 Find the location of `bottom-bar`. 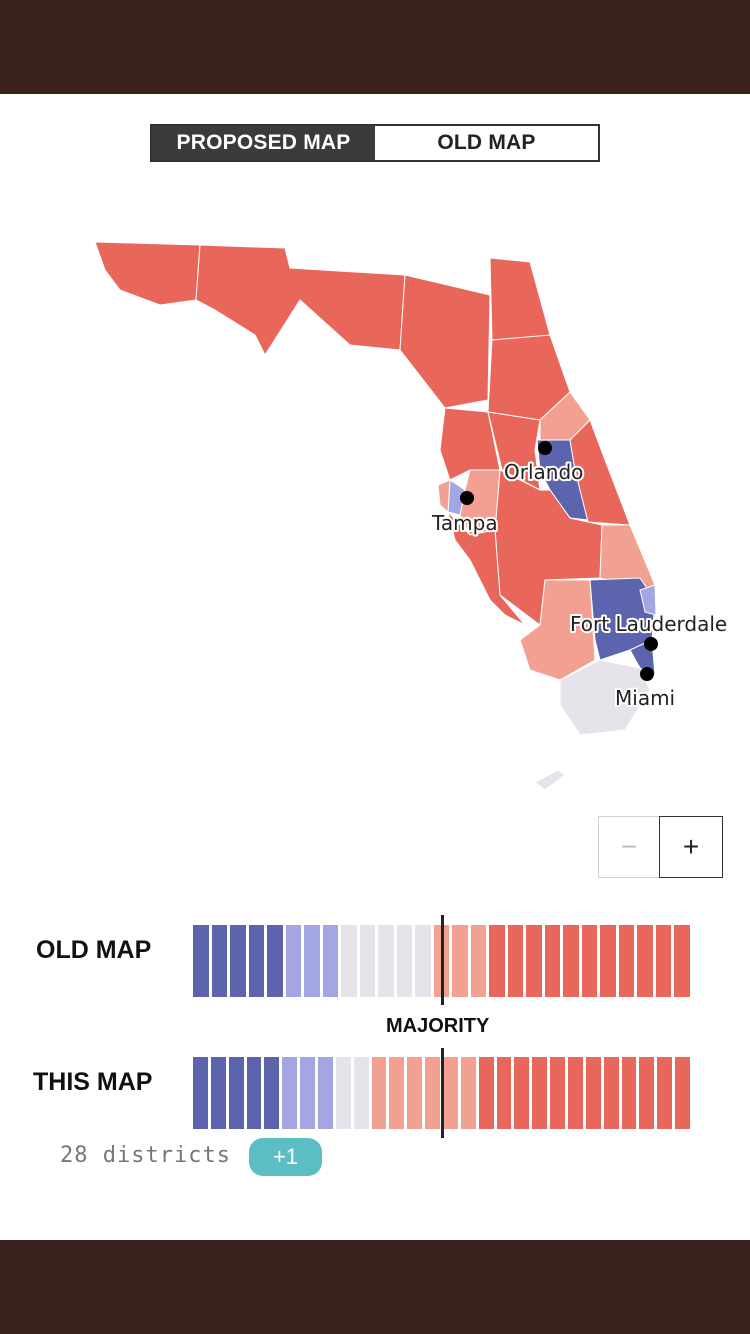

bottom-bar is located at coordinates (375, 1287).